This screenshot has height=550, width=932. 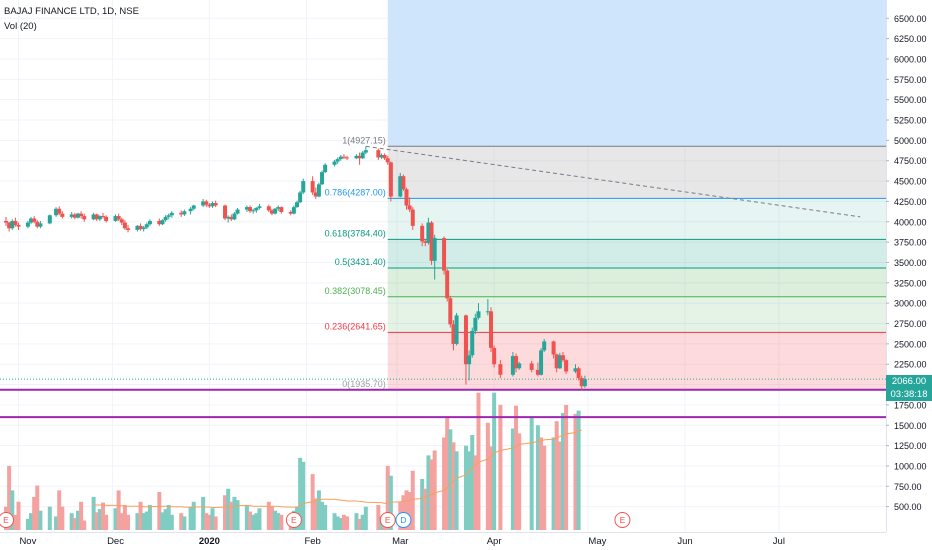 I want to click on time-axis: Nov Dec 2020 Feb Mar Apr May Jun Jul, so click(x=466, y=541).